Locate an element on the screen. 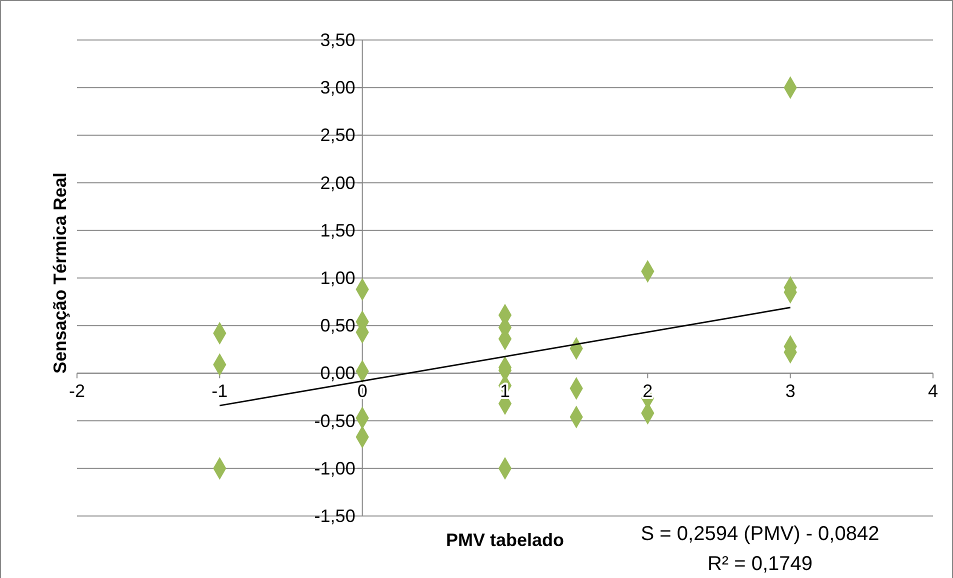  y-tick-label: 3,00 is located at coordinates (338, 88).